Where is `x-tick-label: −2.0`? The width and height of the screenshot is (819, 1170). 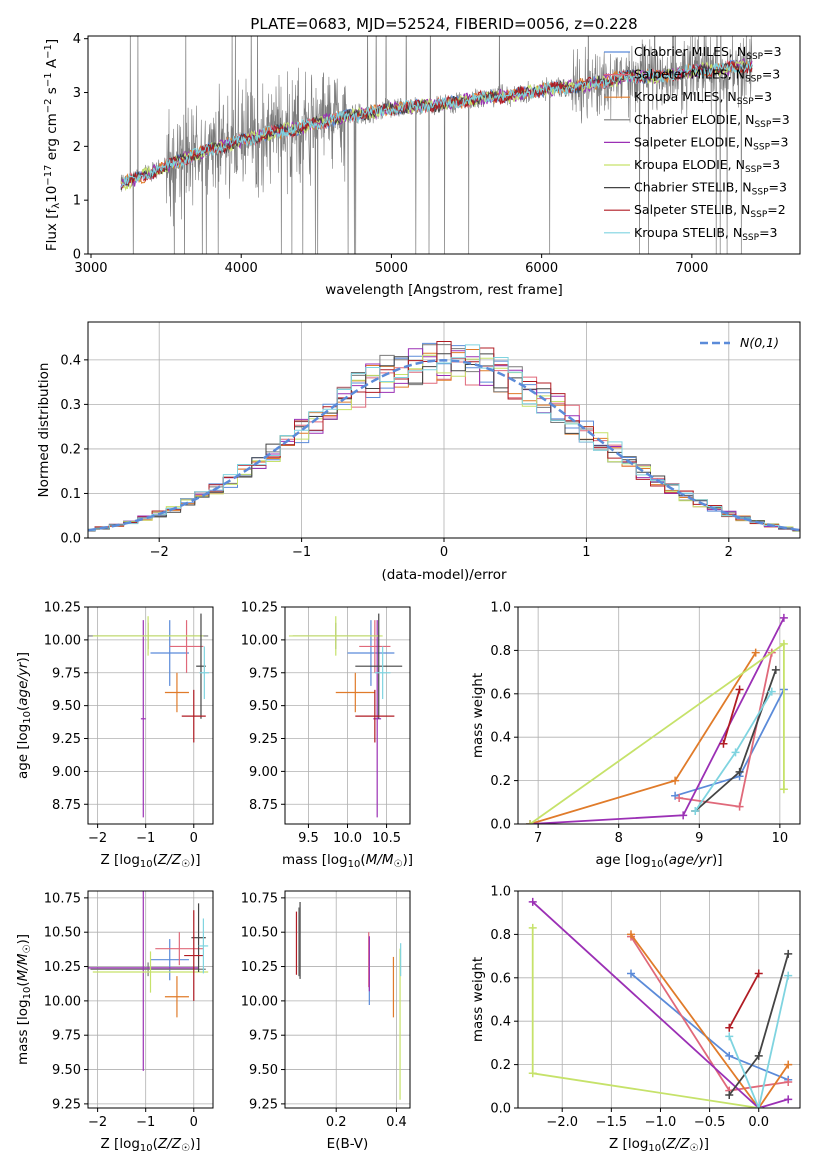
x-tick-label: −2.0 is located at coordinates (562, 1122).